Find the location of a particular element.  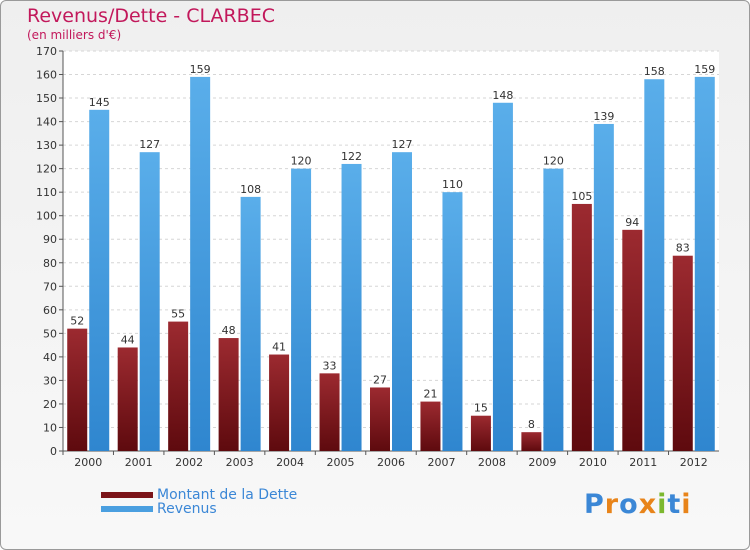

proxiti-logo: Proxiti is located at coordinates (638, 504).